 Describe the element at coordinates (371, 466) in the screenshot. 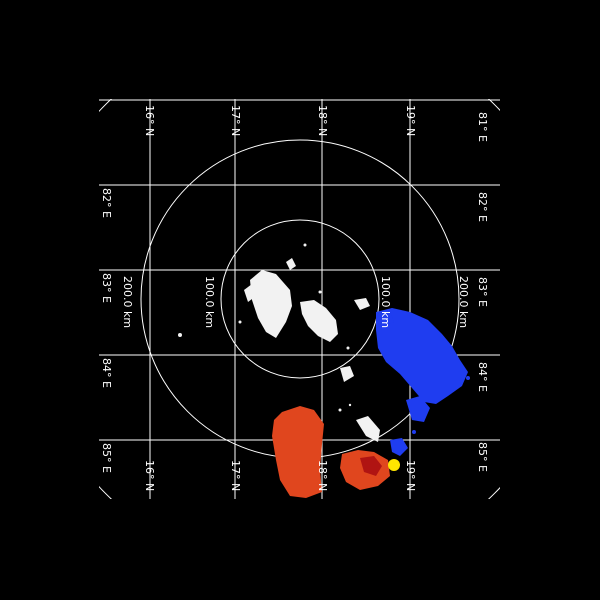

I see `dark-red-echo-core` at that location.